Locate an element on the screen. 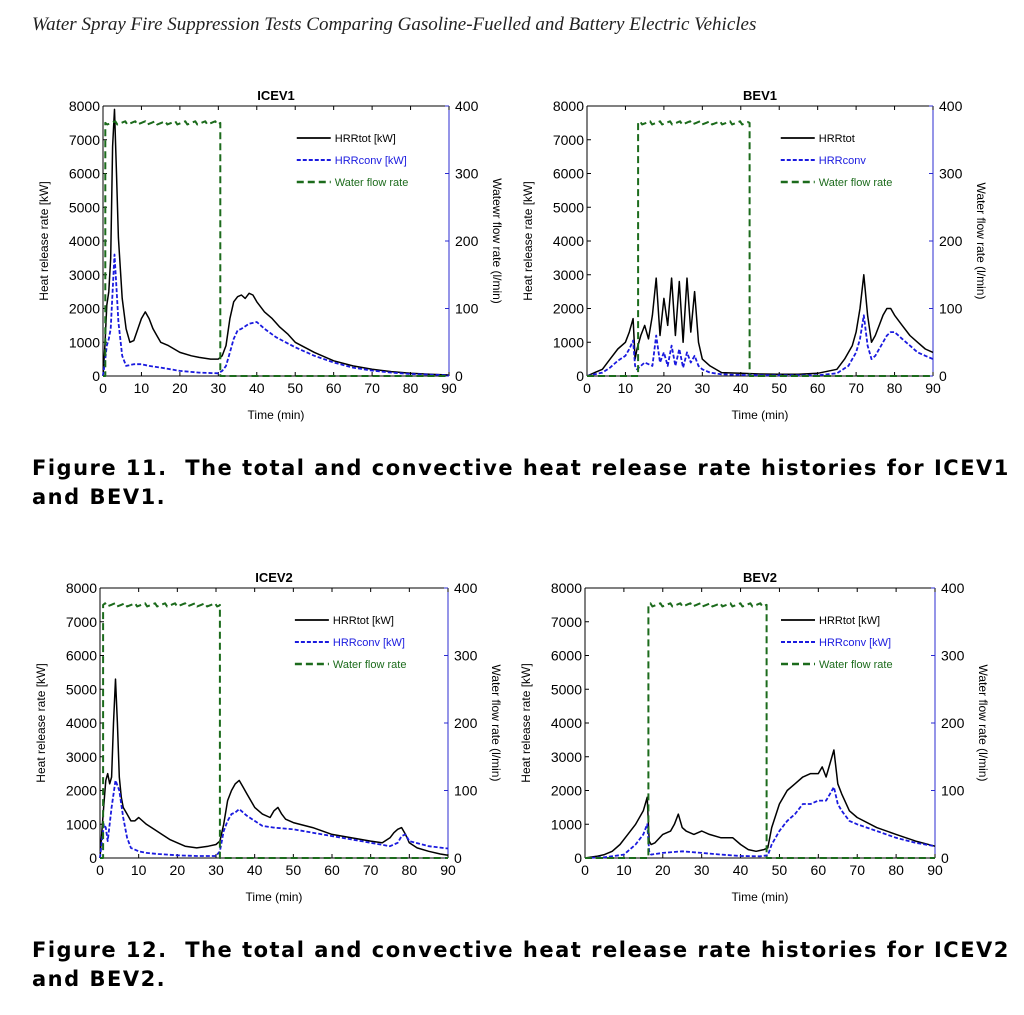 This screenshot has width=1024, height=1015. y2-axis-label: Watewr flow rate (l/min) is located at coordinates (497, 241).